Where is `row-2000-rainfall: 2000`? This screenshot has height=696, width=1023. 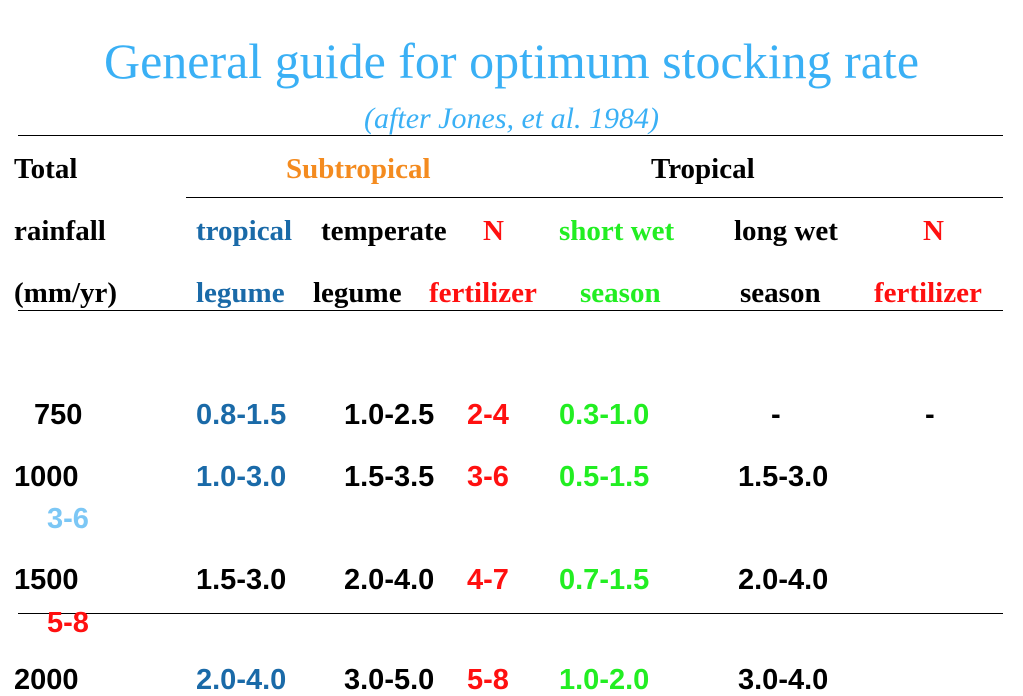 row-2000-rainfall: 2000 is located at coordinates (46, 680).